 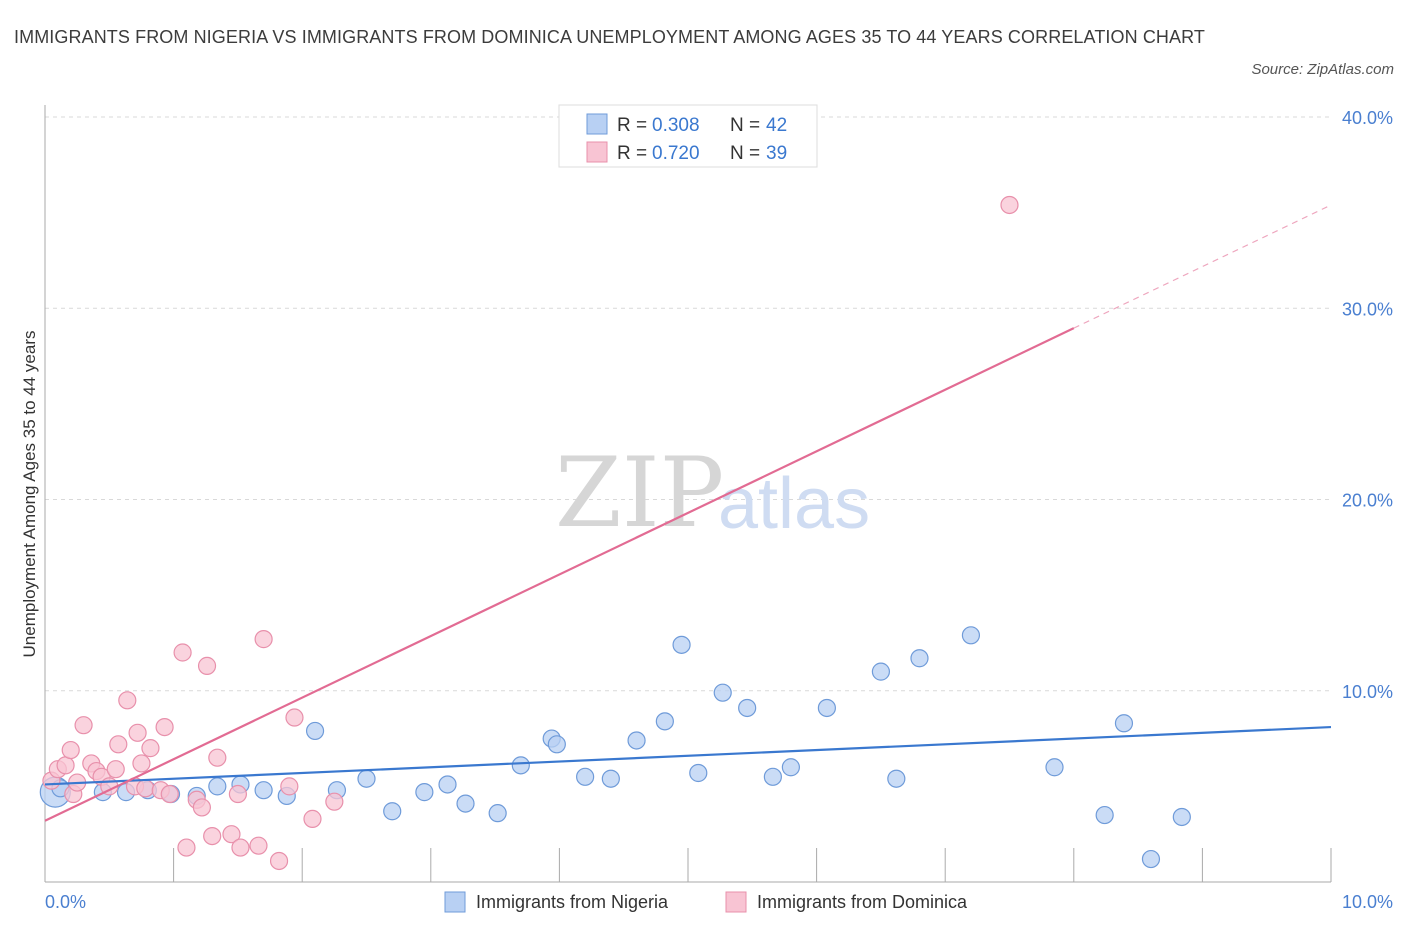 I want to click on watermark-zip: ZIP, so click(x=639, y=493).